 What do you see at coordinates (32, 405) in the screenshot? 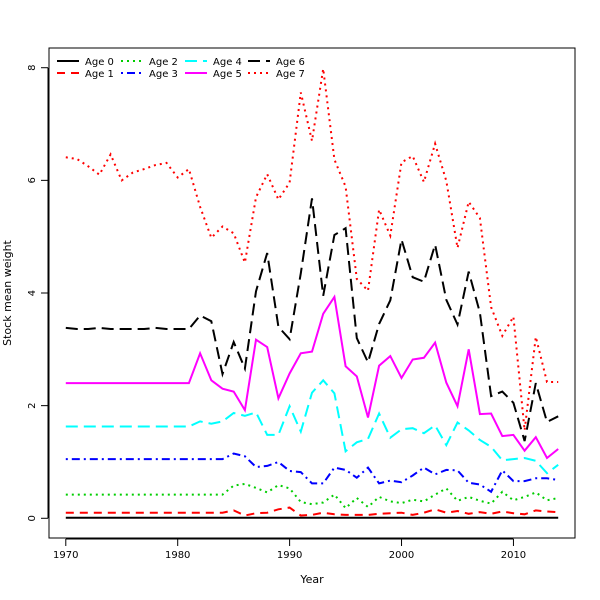
I see `y-tick-label: 2` at bounding box center [32, 405].